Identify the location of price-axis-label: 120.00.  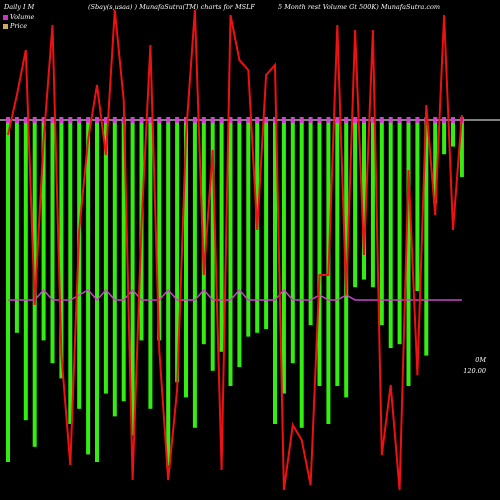
(474, 371).